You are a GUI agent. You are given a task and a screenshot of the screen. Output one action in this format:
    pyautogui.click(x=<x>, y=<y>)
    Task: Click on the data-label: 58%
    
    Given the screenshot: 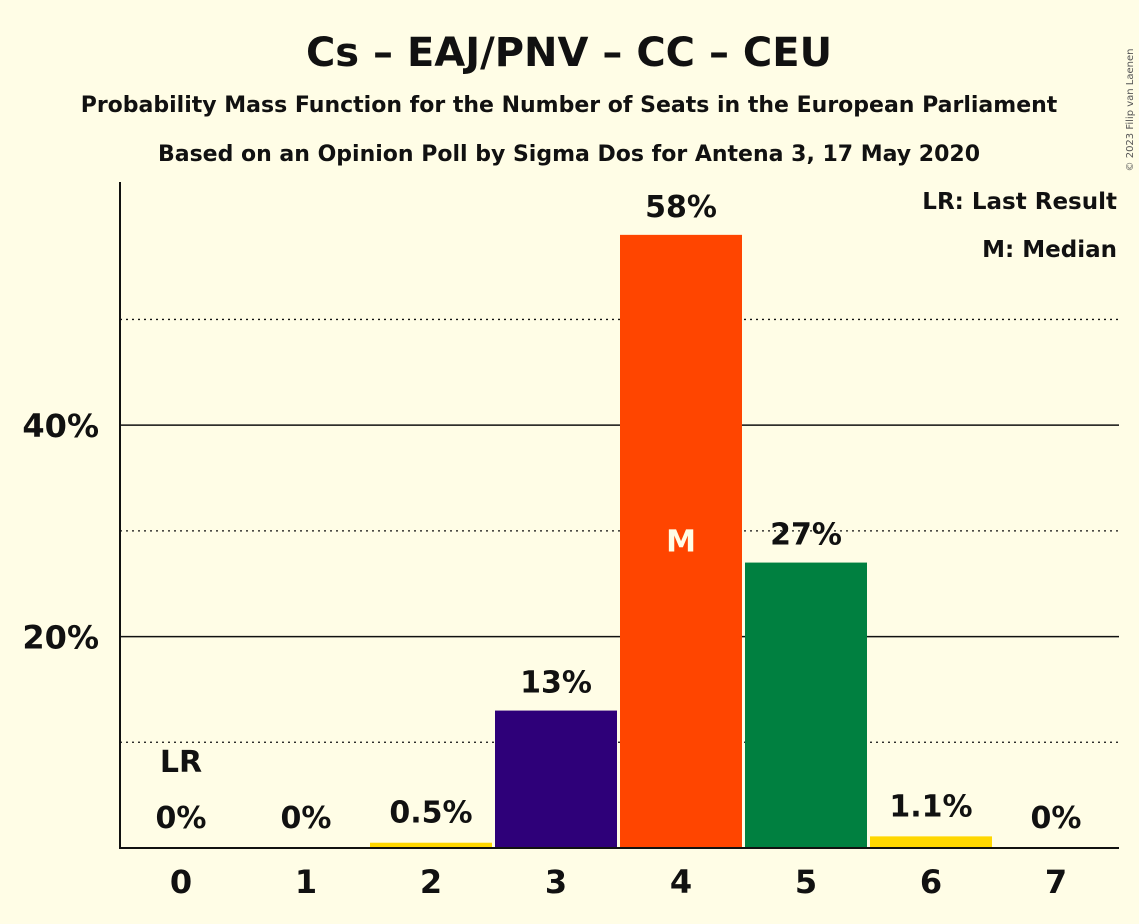 What is the action you would take?
    pyautogui.click(x=681, y=207)
    